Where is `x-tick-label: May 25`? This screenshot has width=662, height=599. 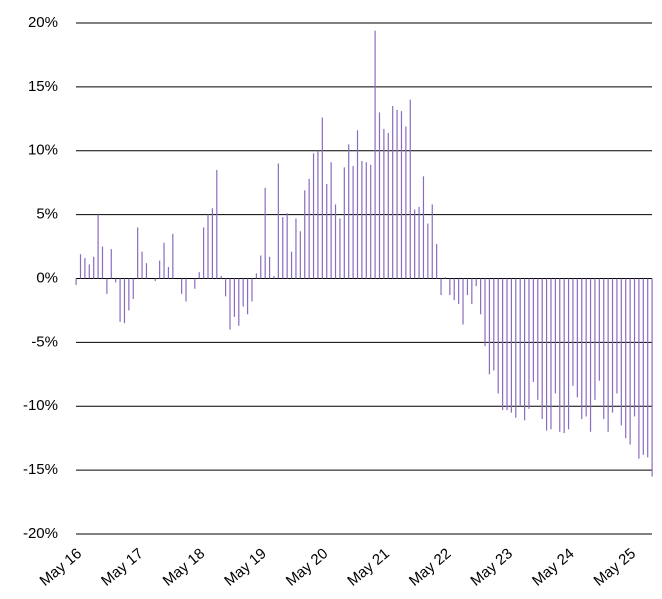 x-tick-label: May 25 is located at coordinates (615, 567).